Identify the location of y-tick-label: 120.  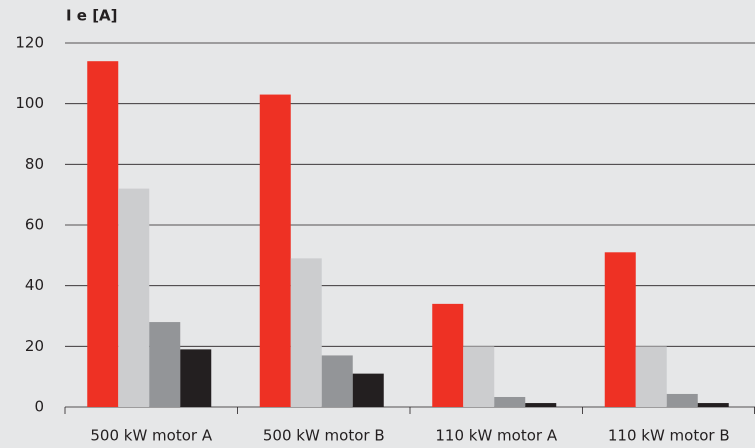
(29, 43).